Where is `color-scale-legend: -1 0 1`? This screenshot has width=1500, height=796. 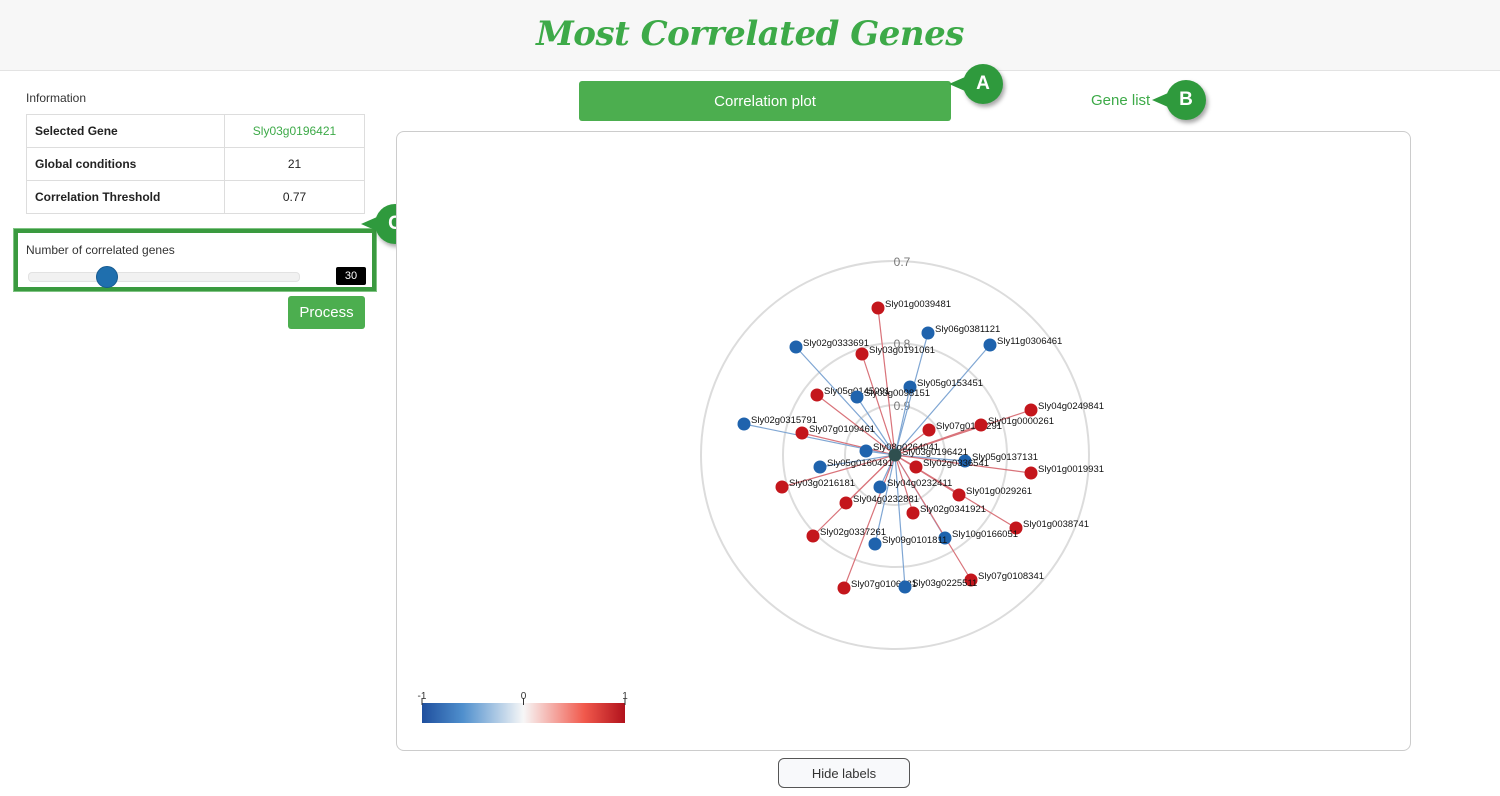 color-scale-legend: -1 0 1 is located at coordinates (523, 707).